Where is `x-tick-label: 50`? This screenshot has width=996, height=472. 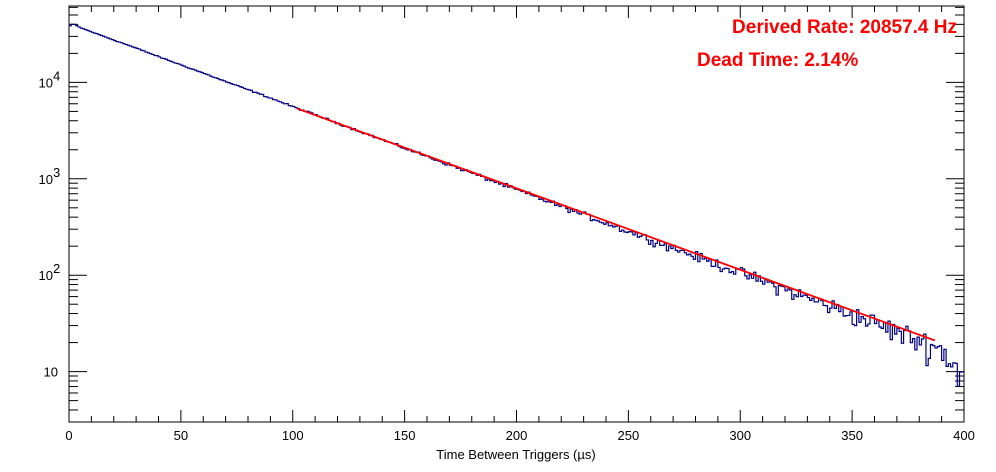
x-tick-label: 50 is located at coordinates (181, 435).